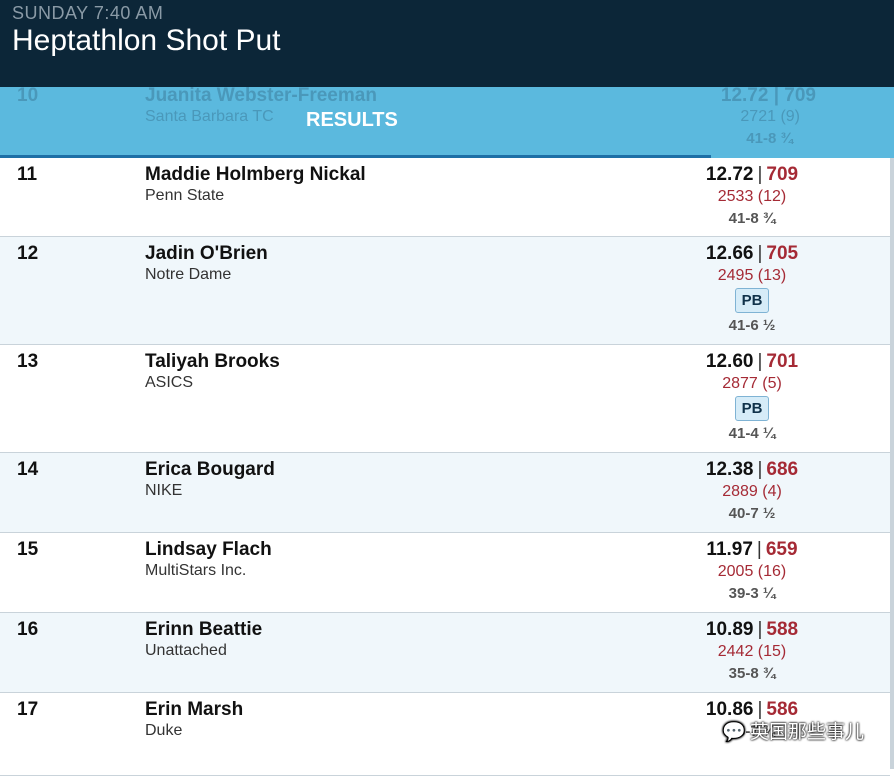 The image size is (894, 776). What do you see at coordinates (752, 325) in the screenshot?
I see `imperial-mark: 41-6 ½` at bounding box center [752, 325].